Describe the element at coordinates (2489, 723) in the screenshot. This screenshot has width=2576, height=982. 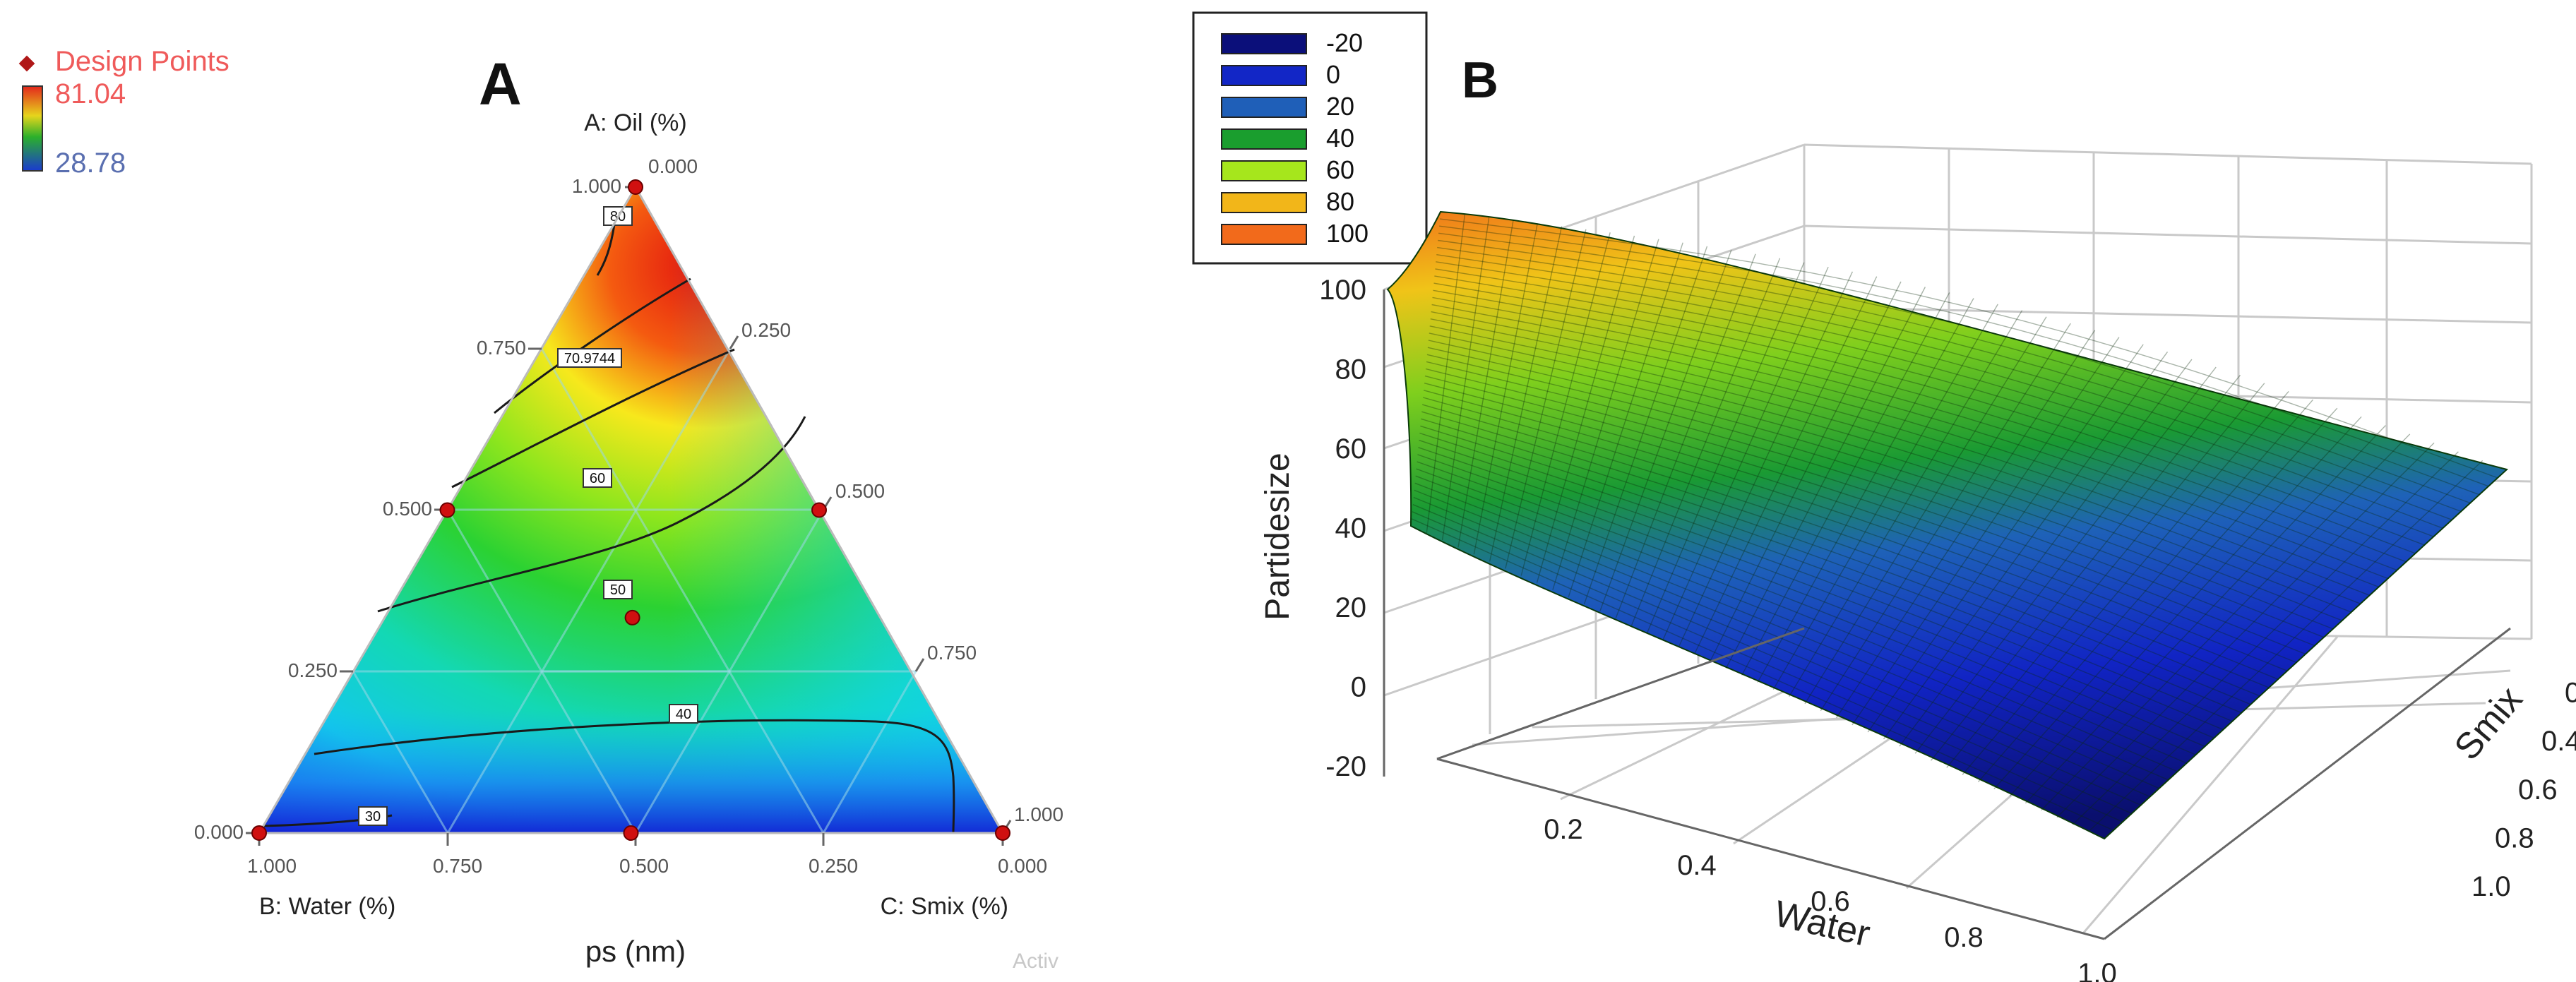
I see `y-axis-label: Smix` at that location.